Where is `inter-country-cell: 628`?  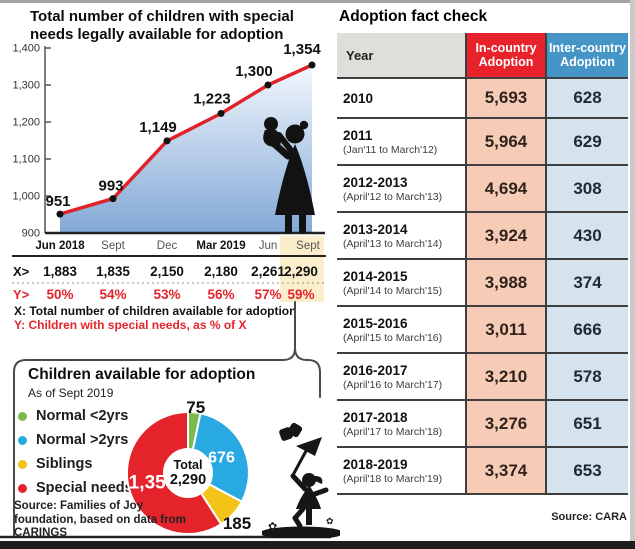
inter-country-cell: 628 is located at coordinates (587, 98).